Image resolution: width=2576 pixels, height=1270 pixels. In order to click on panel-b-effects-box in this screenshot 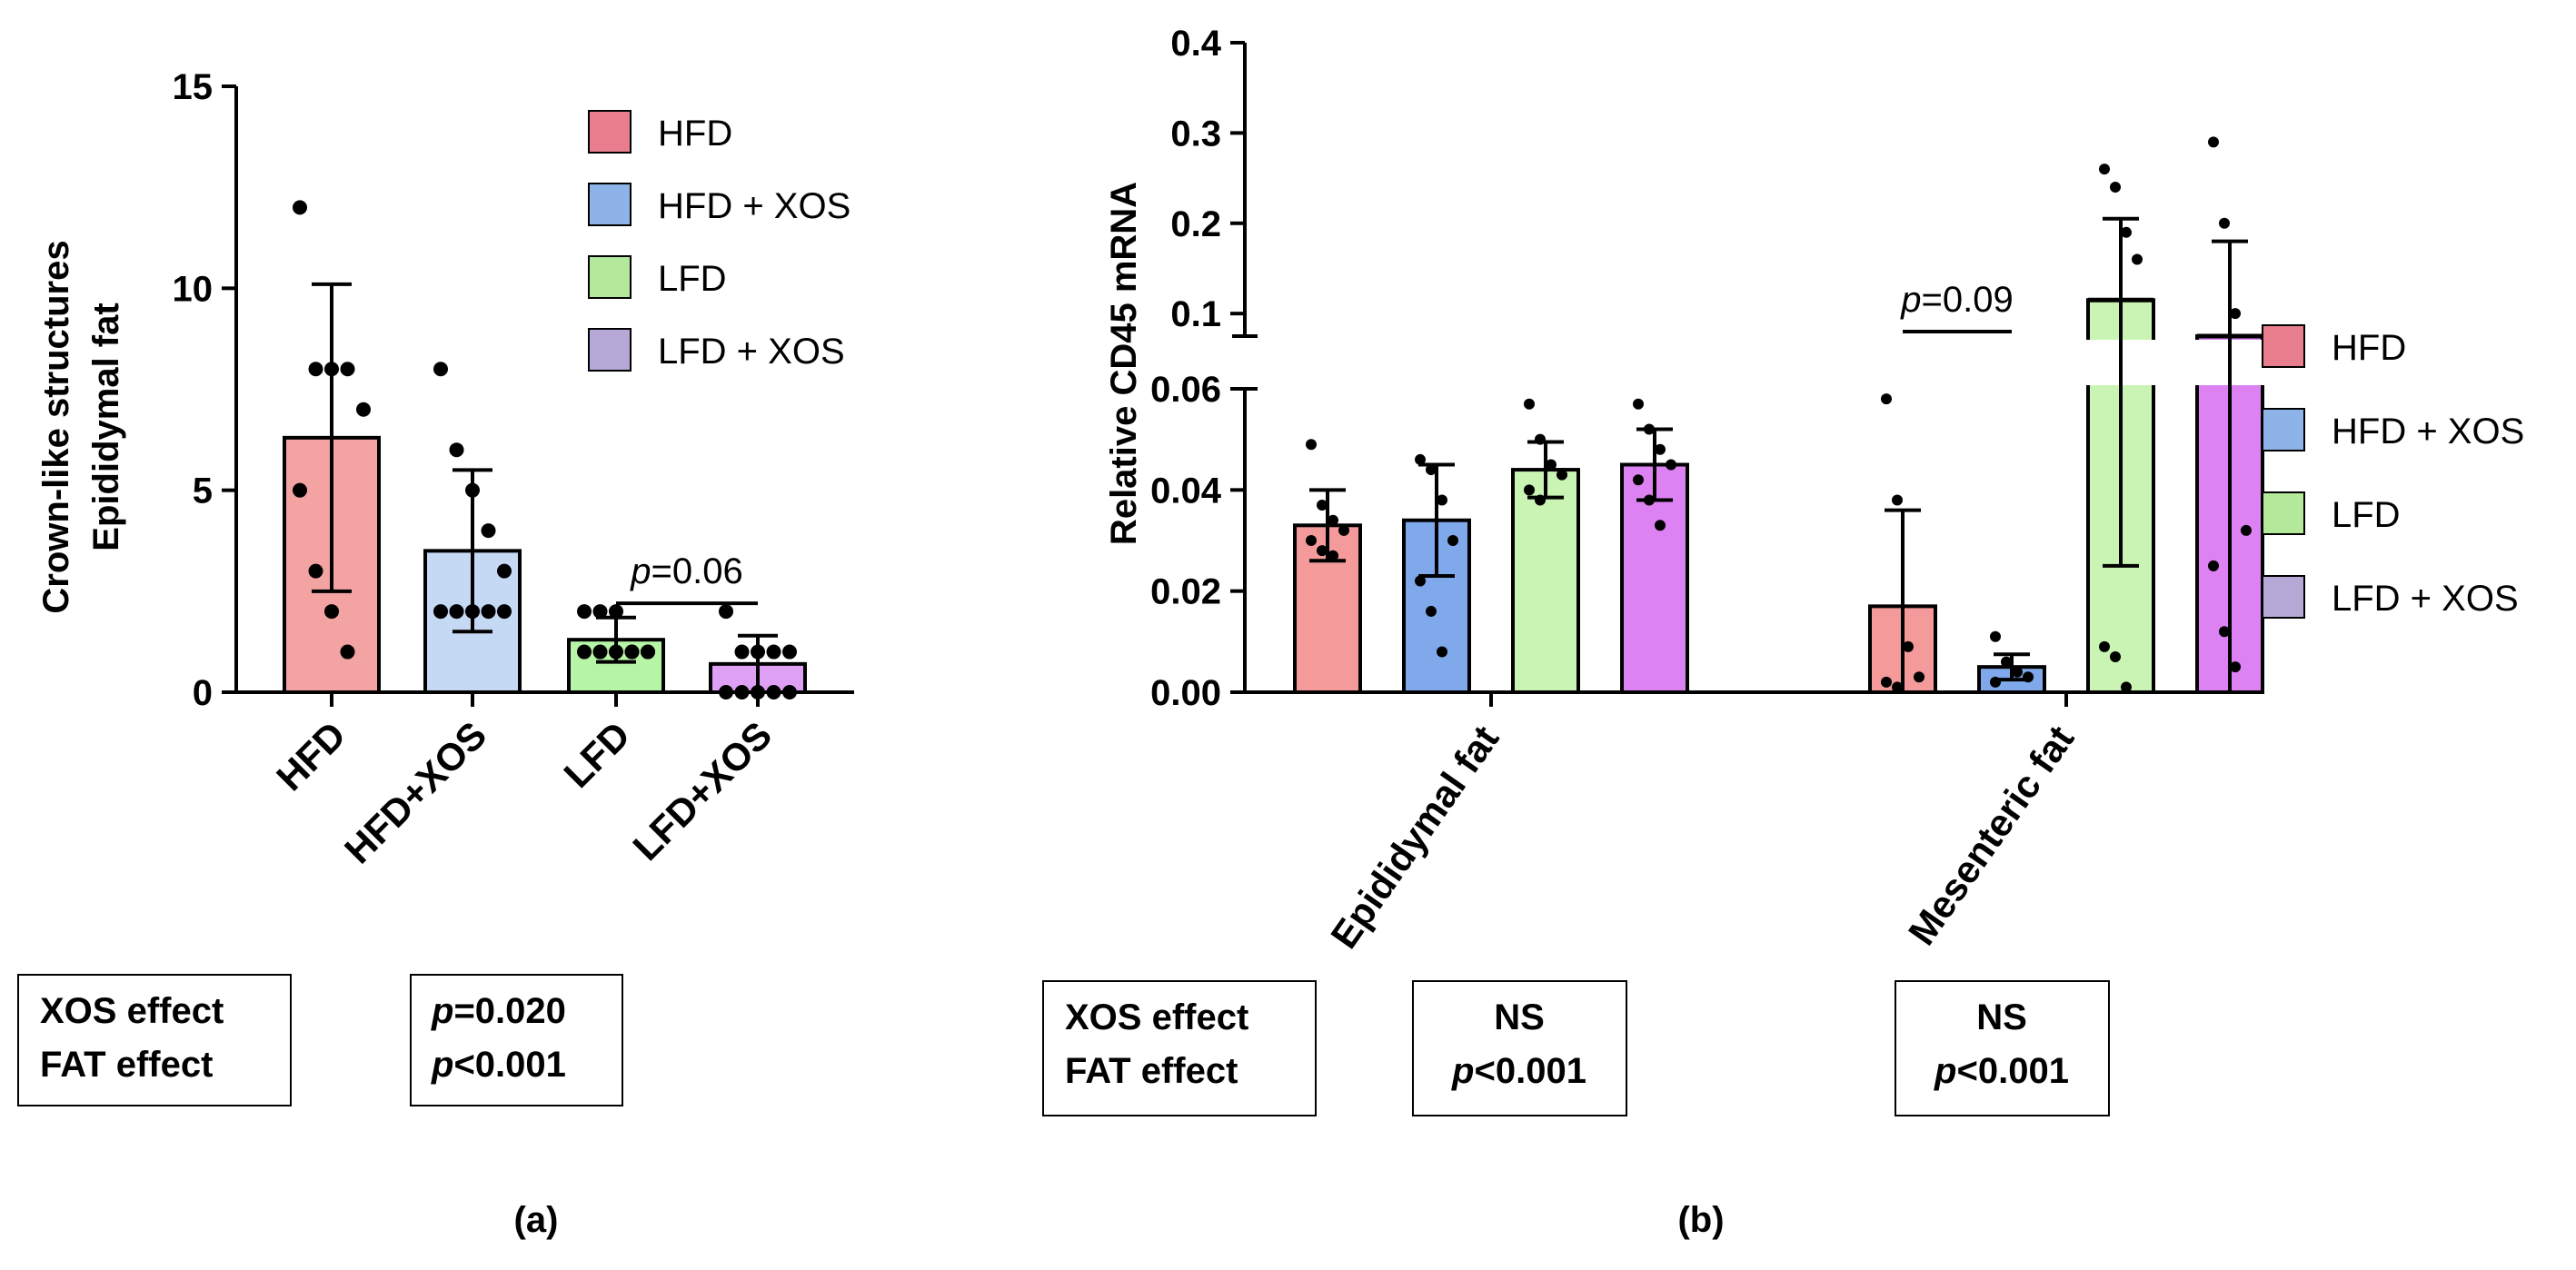, I will do `click(1179, 1048)`.